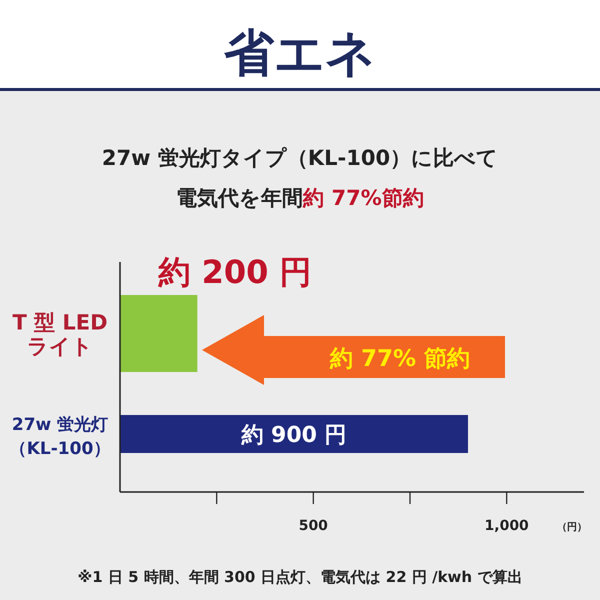 The image size is (600, 600). What do you see at coordinates (234, 272) in the screenshot?
I see `data-label: 約 200 円` at bounding box center [234, 272].